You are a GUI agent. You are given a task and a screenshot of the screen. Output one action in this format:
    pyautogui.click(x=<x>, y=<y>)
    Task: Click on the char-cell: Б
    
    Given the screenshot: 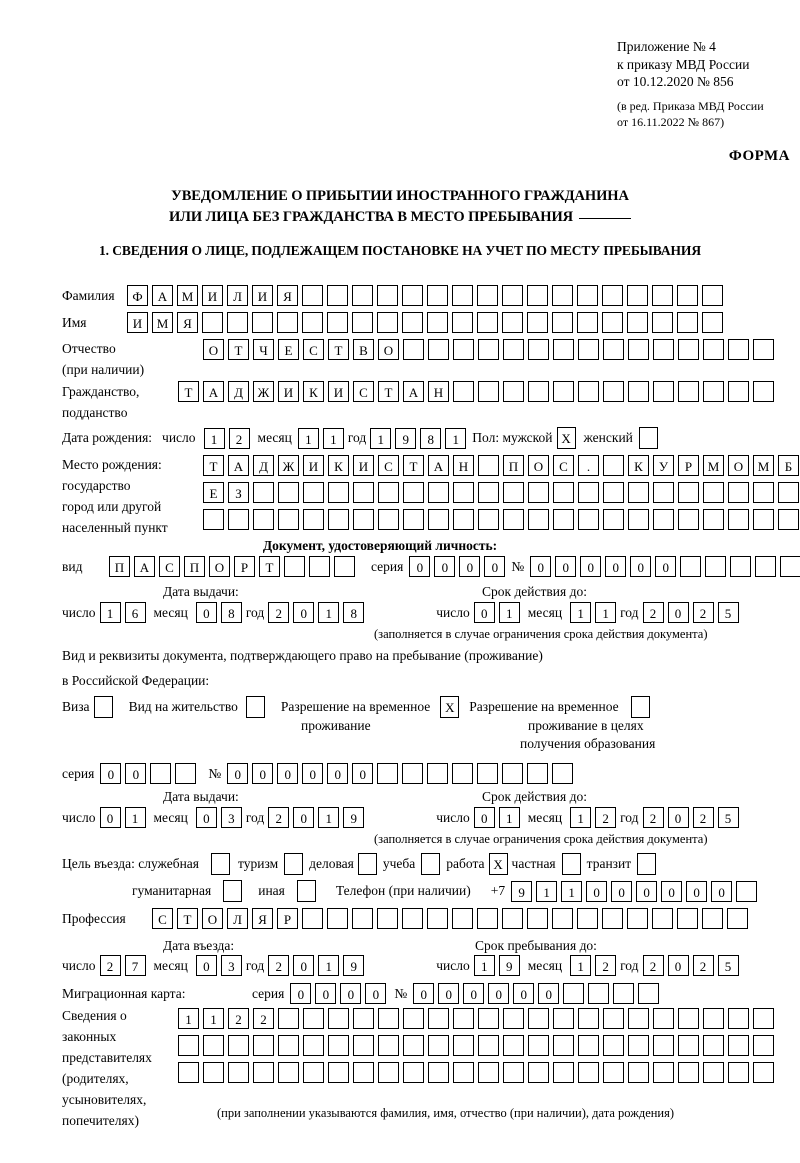 What is the action you would take?
    pyautogui.click(x=788, y=465)
    